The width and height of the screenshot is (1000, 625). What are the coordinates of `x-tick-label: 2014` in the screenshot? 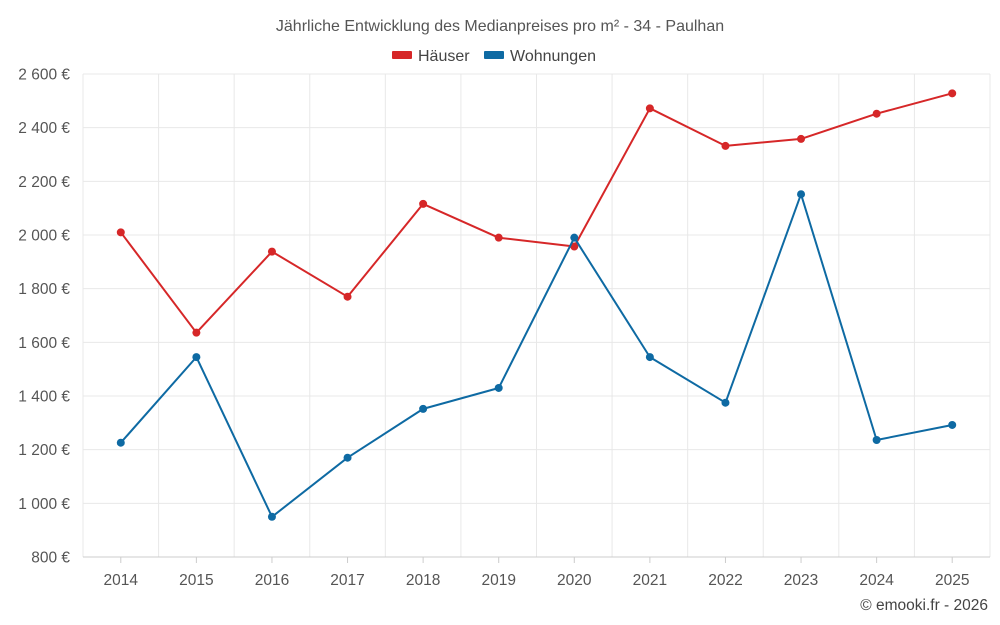 It's located at (121, 580).